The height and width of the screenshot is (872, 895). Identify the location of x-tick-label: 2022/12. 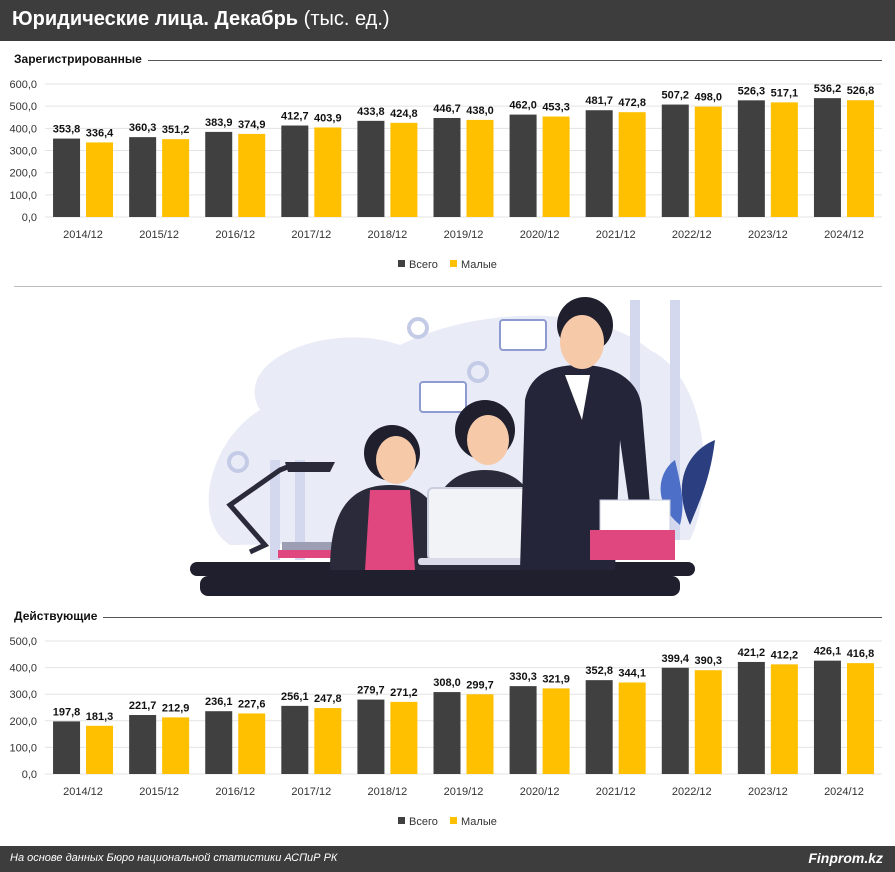
(692, 235).